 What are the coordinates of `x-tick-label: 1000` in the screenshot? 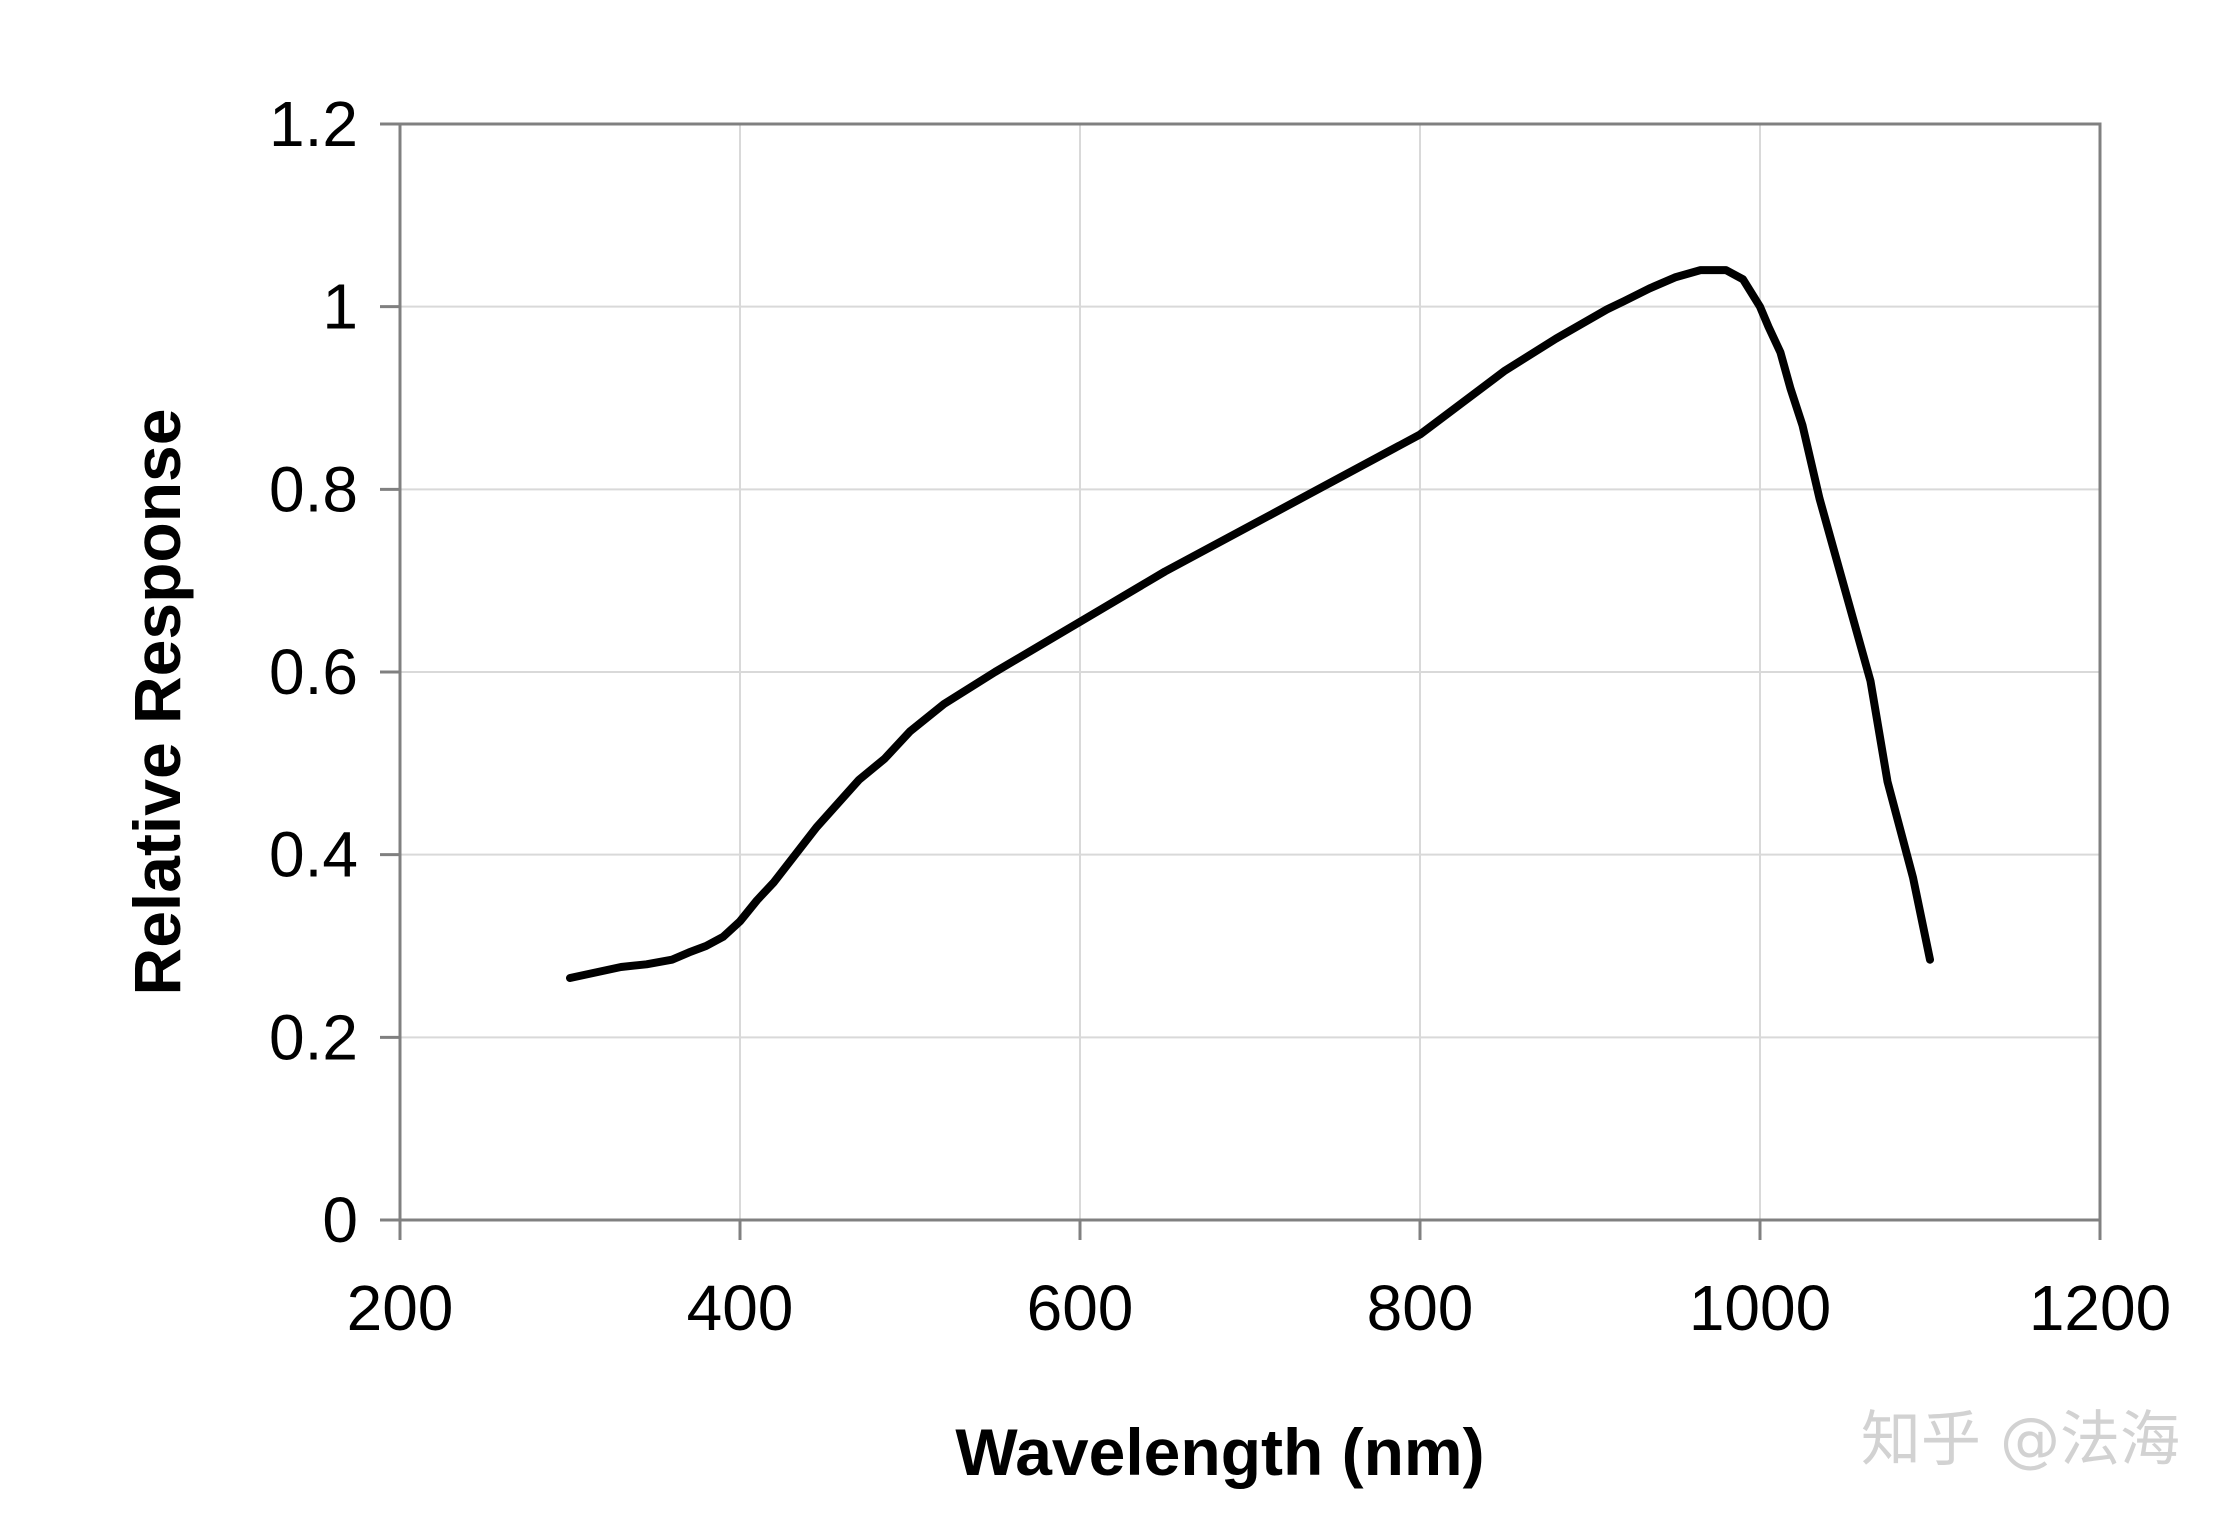 It's located at (1760, 1308).